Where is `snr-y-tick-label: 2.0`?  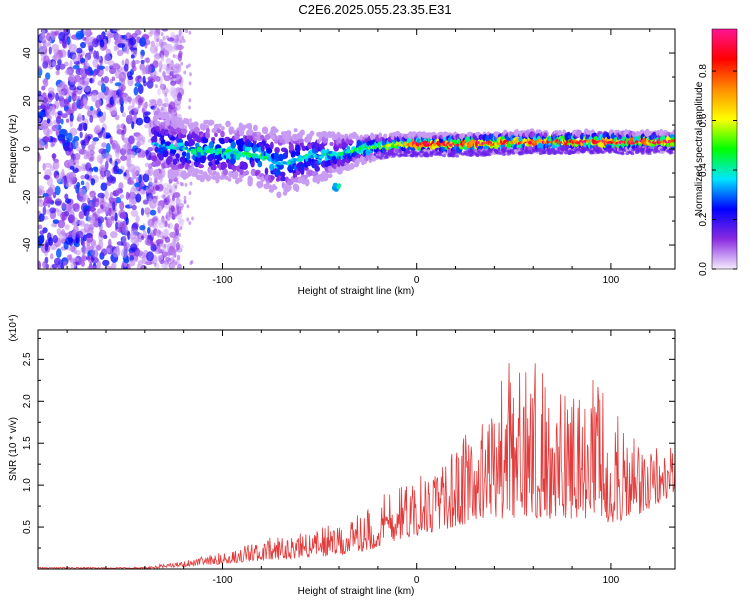 snr-y-tick-label: 2.0 is located at coordinates (27, 401).